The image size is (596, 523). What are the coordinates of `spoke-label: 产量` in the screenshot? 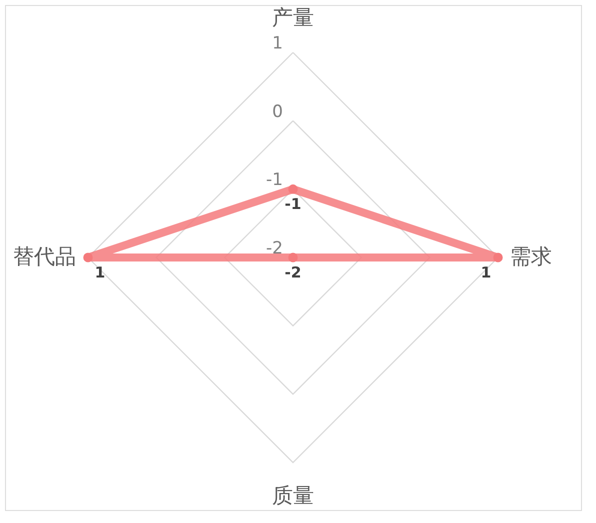 It's located at (293, 18).